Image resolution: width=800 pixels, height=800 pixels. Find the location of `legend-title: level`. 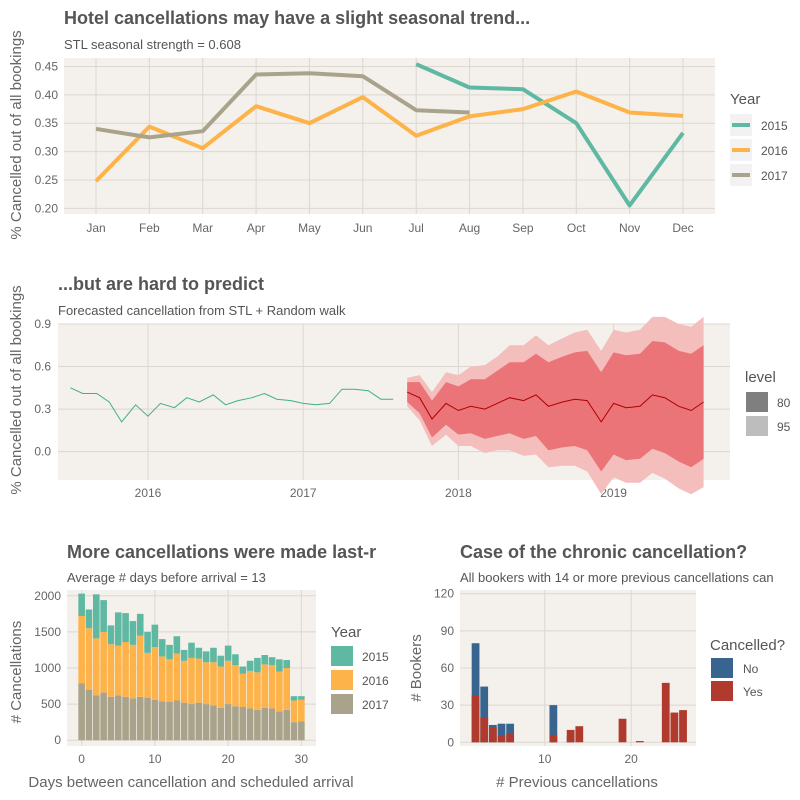

legend-title: level is located at coordinates (760, 377).